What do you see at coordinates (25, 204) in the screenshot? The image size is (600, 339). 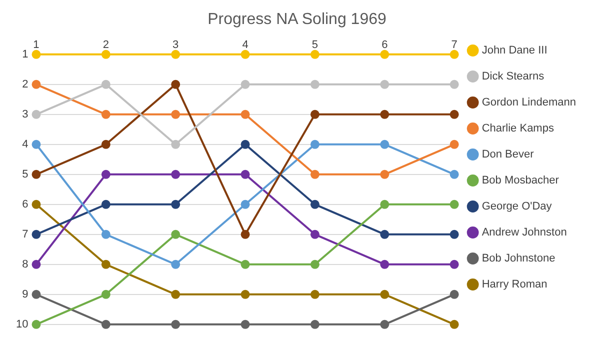 I see `y-tick-label: 6` at bounding box center [25, 204].